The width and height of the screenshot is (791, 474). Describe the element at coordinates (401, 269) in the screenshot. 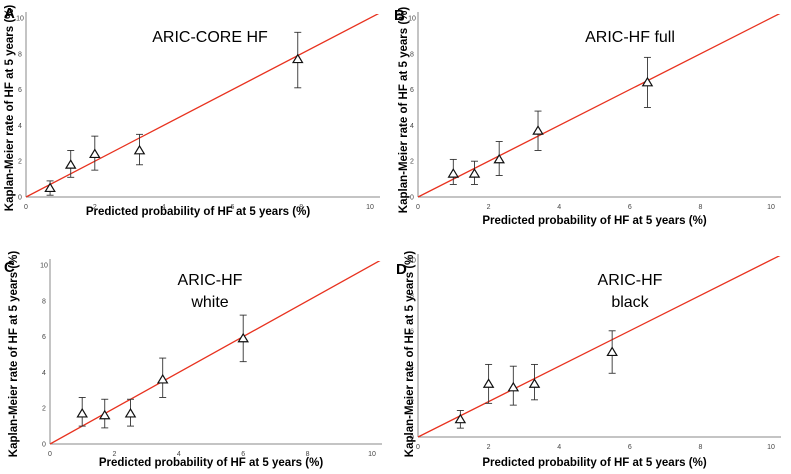

I see `panel-letter: D` at that location.